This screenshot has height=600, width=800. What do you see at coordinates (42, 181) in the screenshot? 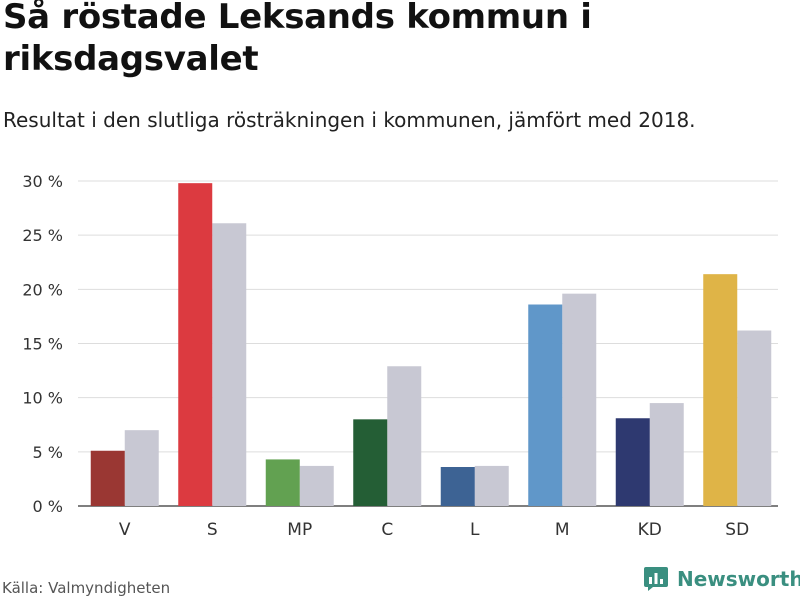
I see `y-tick-label: 30 %` at bounding box center [42, 181].